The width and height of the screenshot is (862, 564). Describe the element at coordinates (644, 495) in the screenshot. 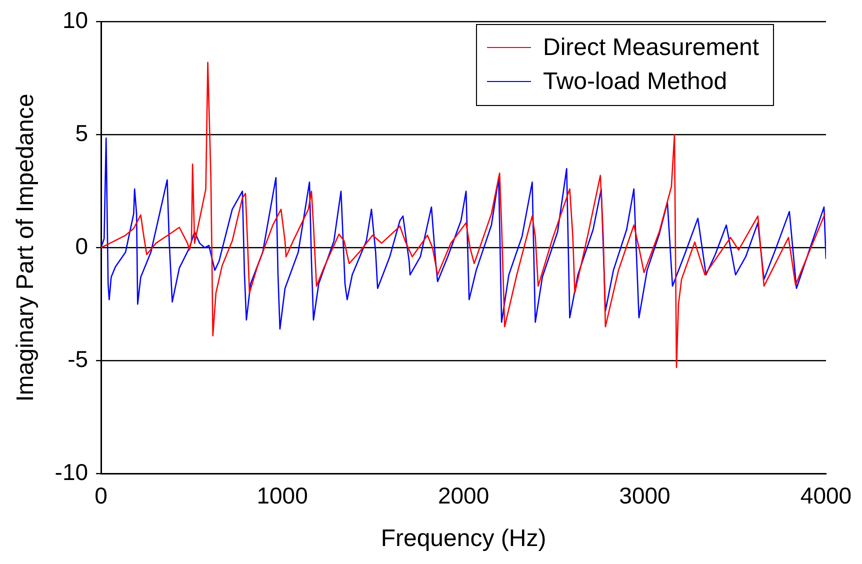

I see `x-tick-label: 3000` at that location.